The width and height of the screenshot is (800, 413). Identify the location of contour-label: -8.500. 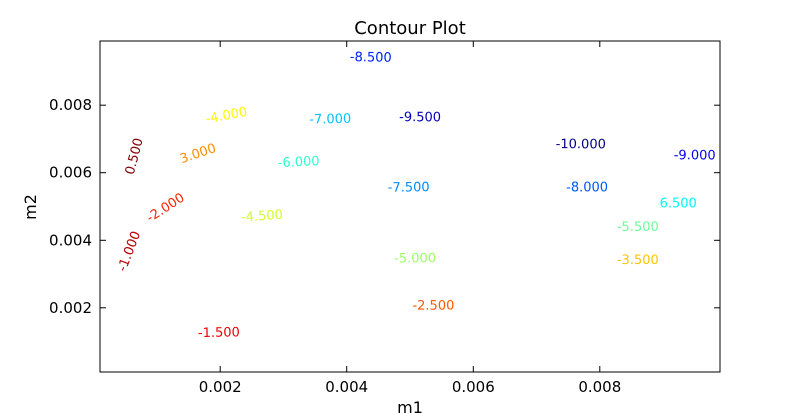
(370, 58).